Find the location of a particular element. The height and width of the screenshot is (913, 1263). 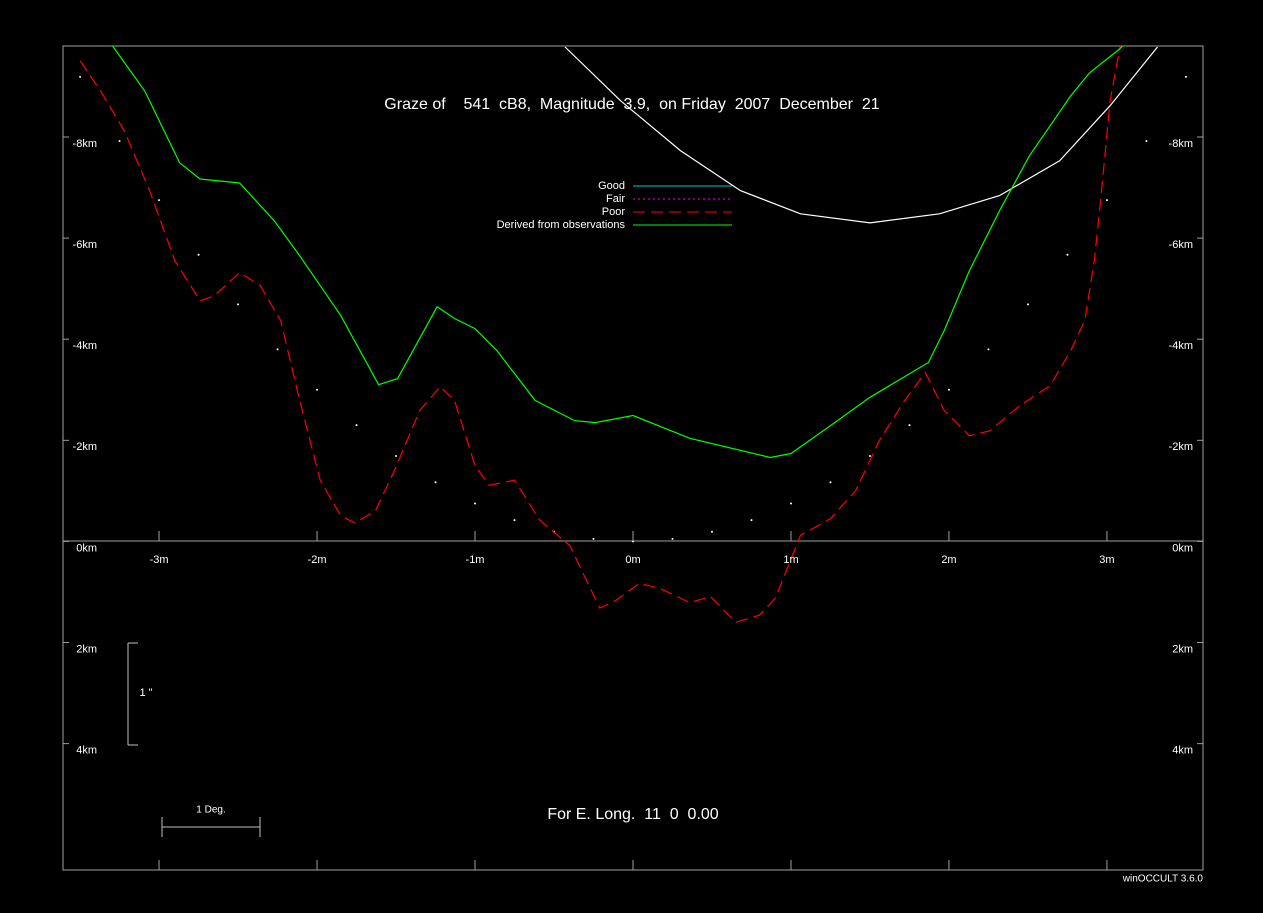

degree-scale-label: 1 Deg. is located at coordinates (210, 810).